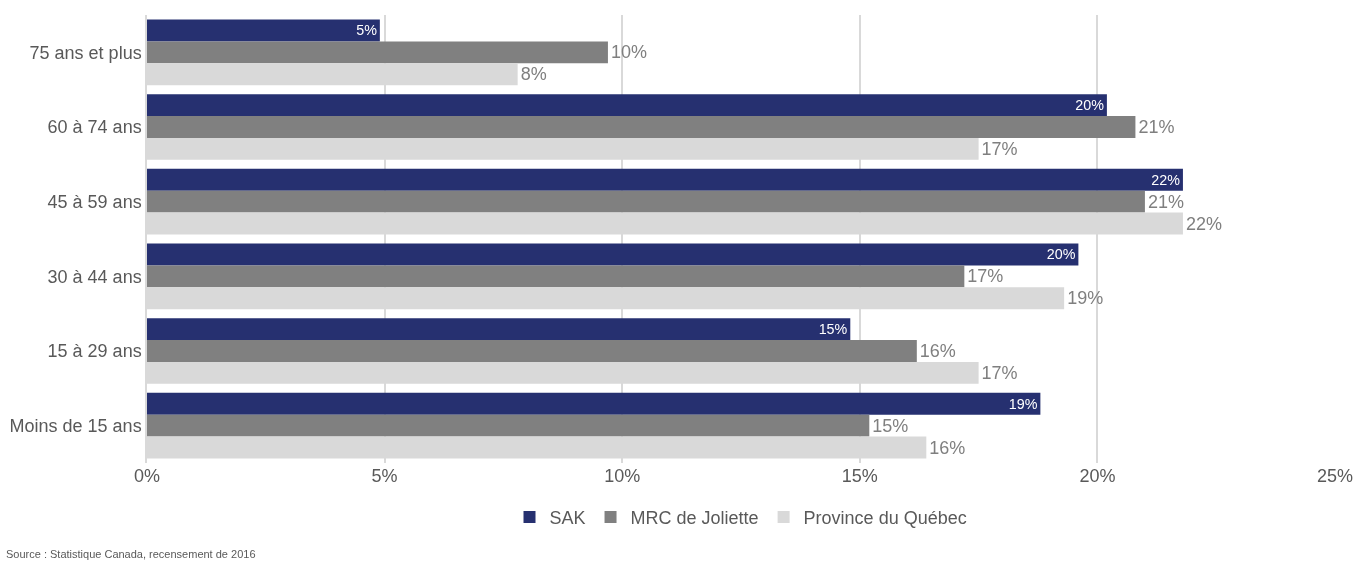 This screenshot has width=1365, height=563. Describe the element at coordinates (885, 518) in the screenshot. I see `legend-label: Province du Québec` at that location.